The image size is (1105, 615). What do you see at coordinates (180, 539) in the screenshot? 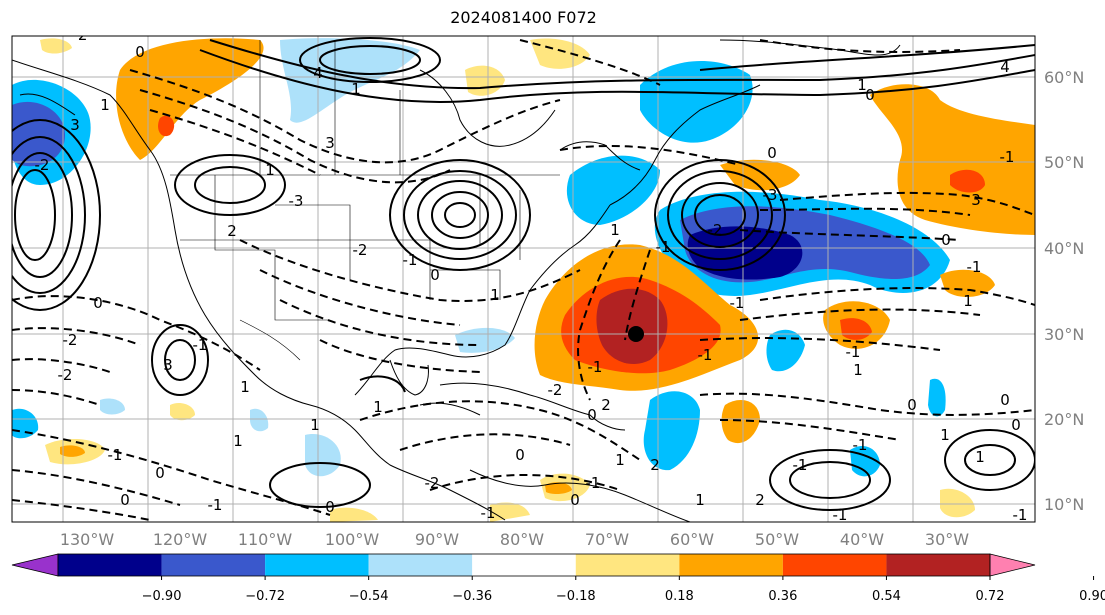
I see `lon-label: 120°W` at bounding box center [180, 539].